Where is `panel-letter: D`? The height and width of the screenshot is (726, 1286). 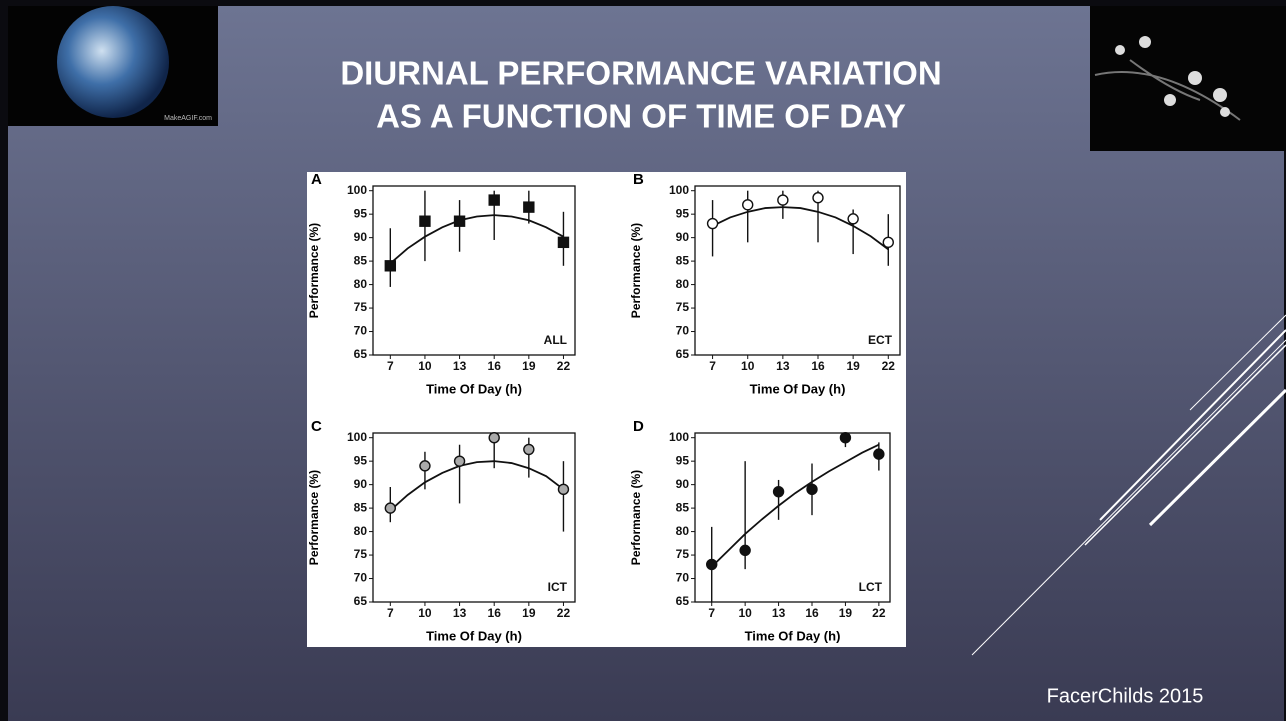
panel-letter: D is located at coordinates (638, 426).